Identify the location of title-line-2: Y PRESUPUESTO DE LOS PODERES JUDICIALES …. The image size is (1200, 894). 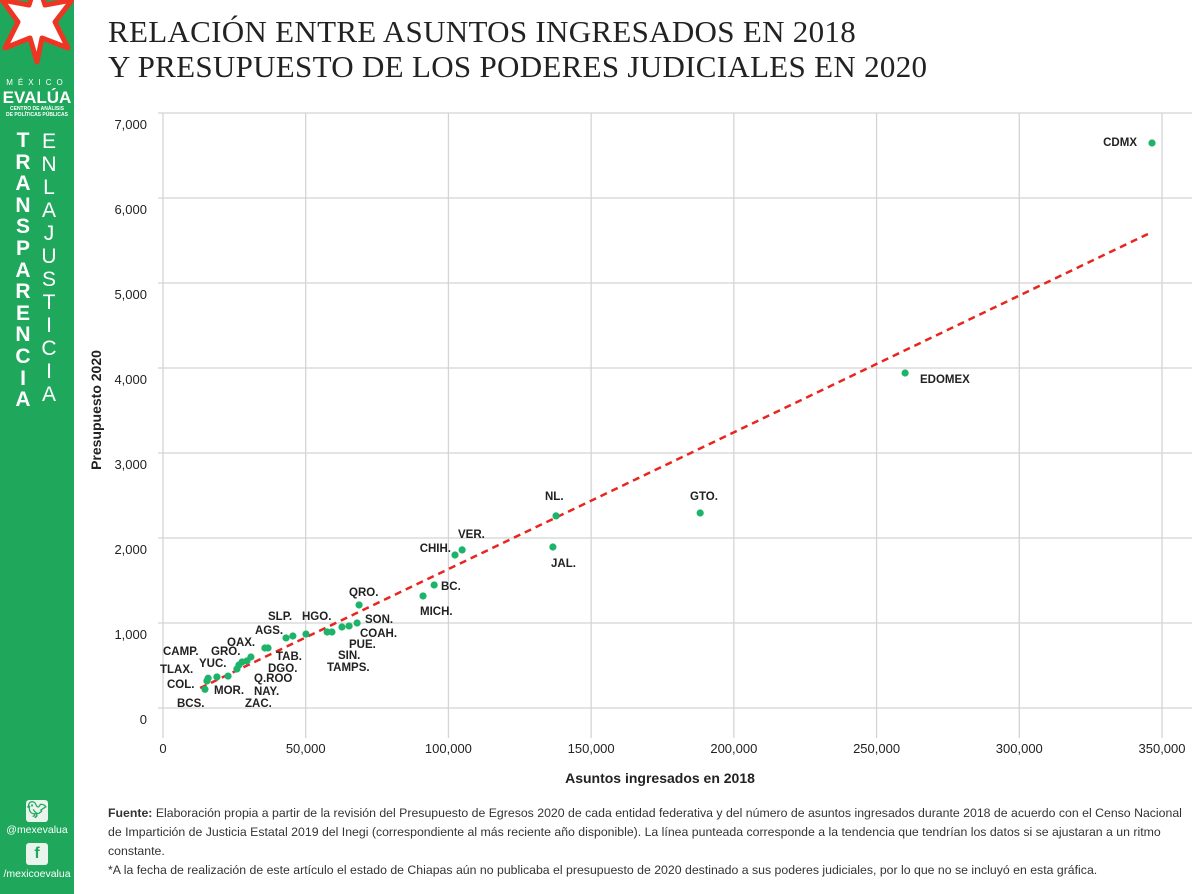
(518, 66).